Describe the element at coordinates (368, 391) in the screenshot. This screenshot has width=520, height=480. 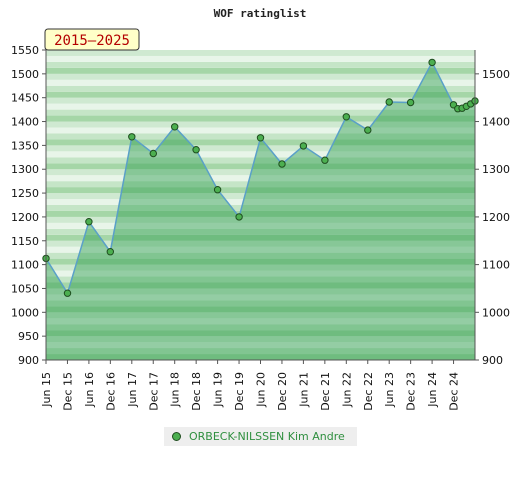
I see `x-tick-label: Dec 22` at that location.